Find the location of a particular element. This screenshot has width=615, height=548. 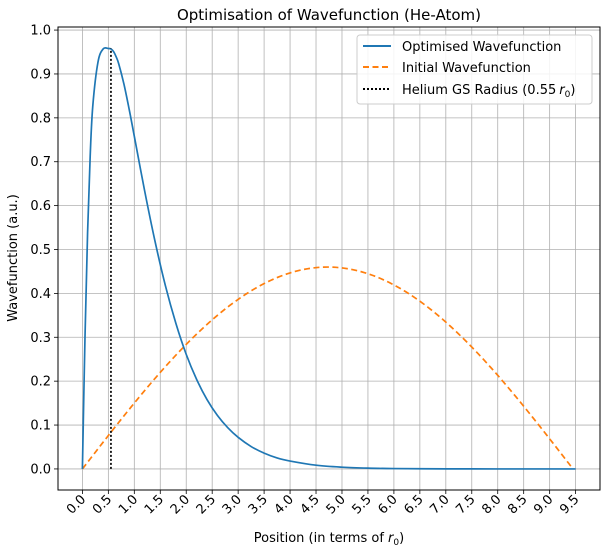

x-tick-label: 7.5 is located at coordinates (465, 504).